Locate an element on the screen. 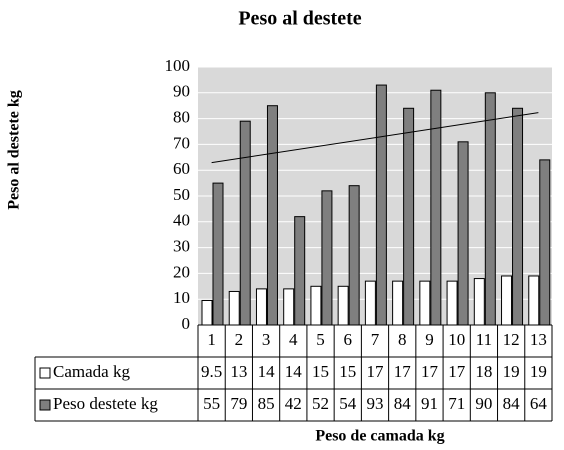  x-tick-label: 12 is located at coordinates (511, 339).